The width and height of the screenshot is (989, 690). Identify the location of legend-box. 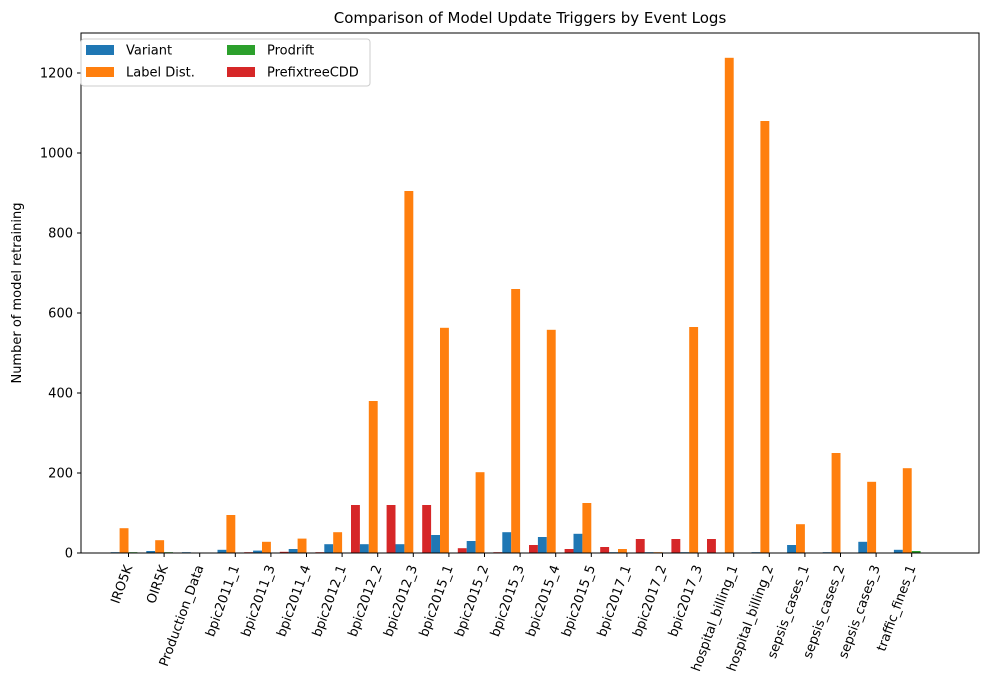
(225, 62).